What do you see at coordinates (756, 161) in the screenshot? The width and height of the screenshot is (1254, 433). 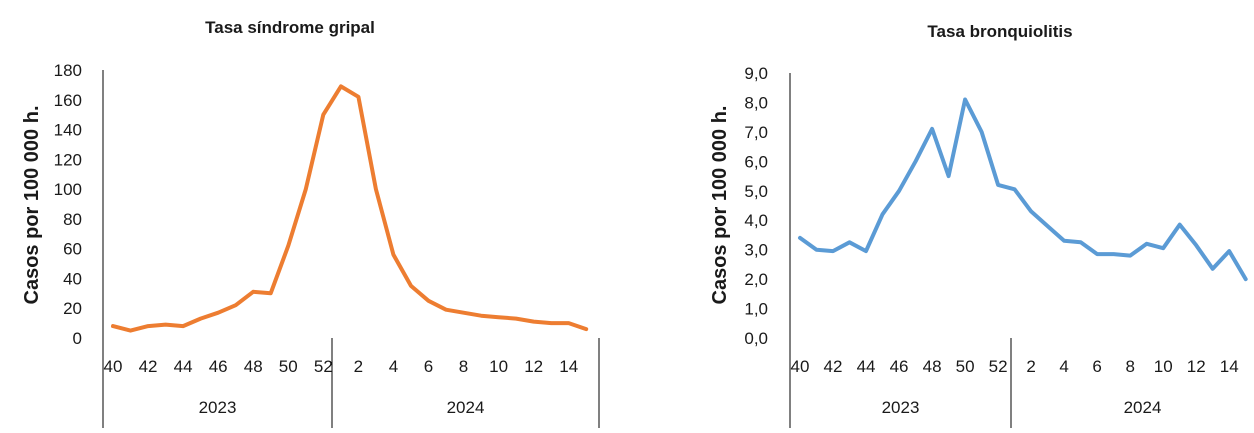 I see `y-tick-label: 6,0` at bounding box center [756, 161].